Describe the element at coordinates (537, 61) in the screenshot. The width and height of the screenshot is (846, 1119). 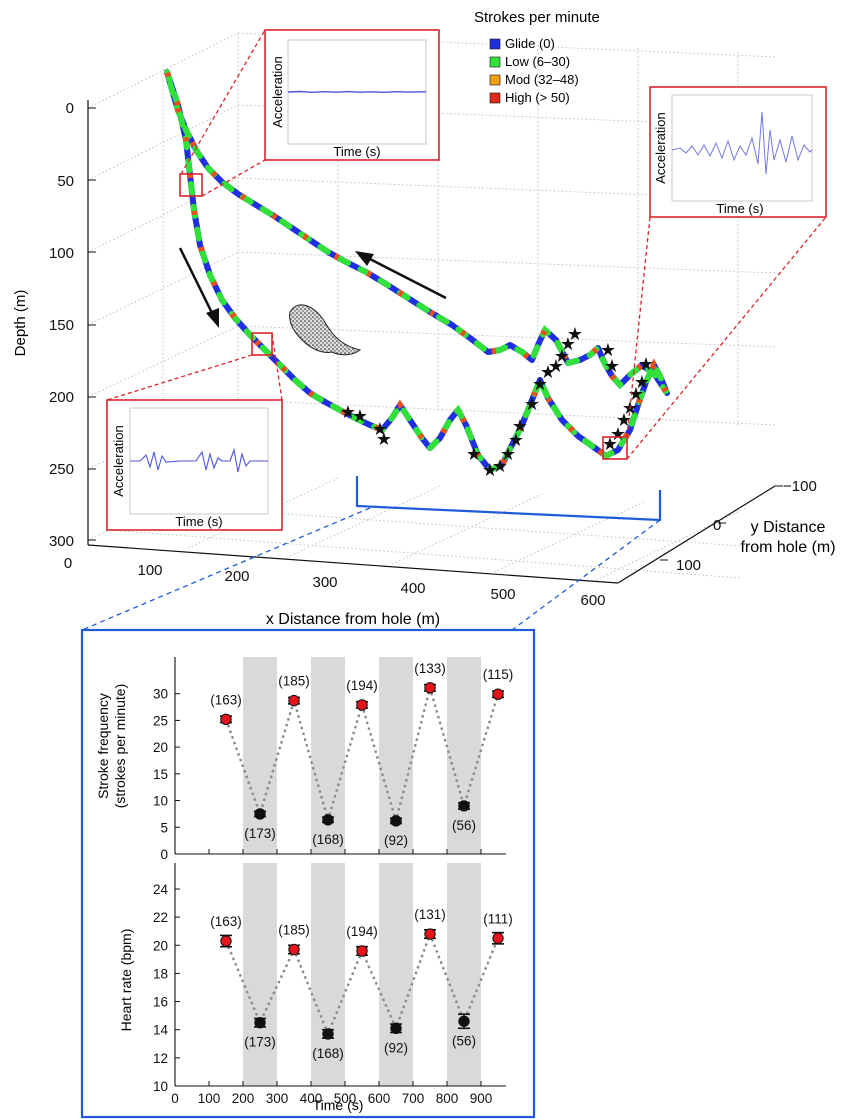
I see `legend-label-low: Low (6–30)` at that location.